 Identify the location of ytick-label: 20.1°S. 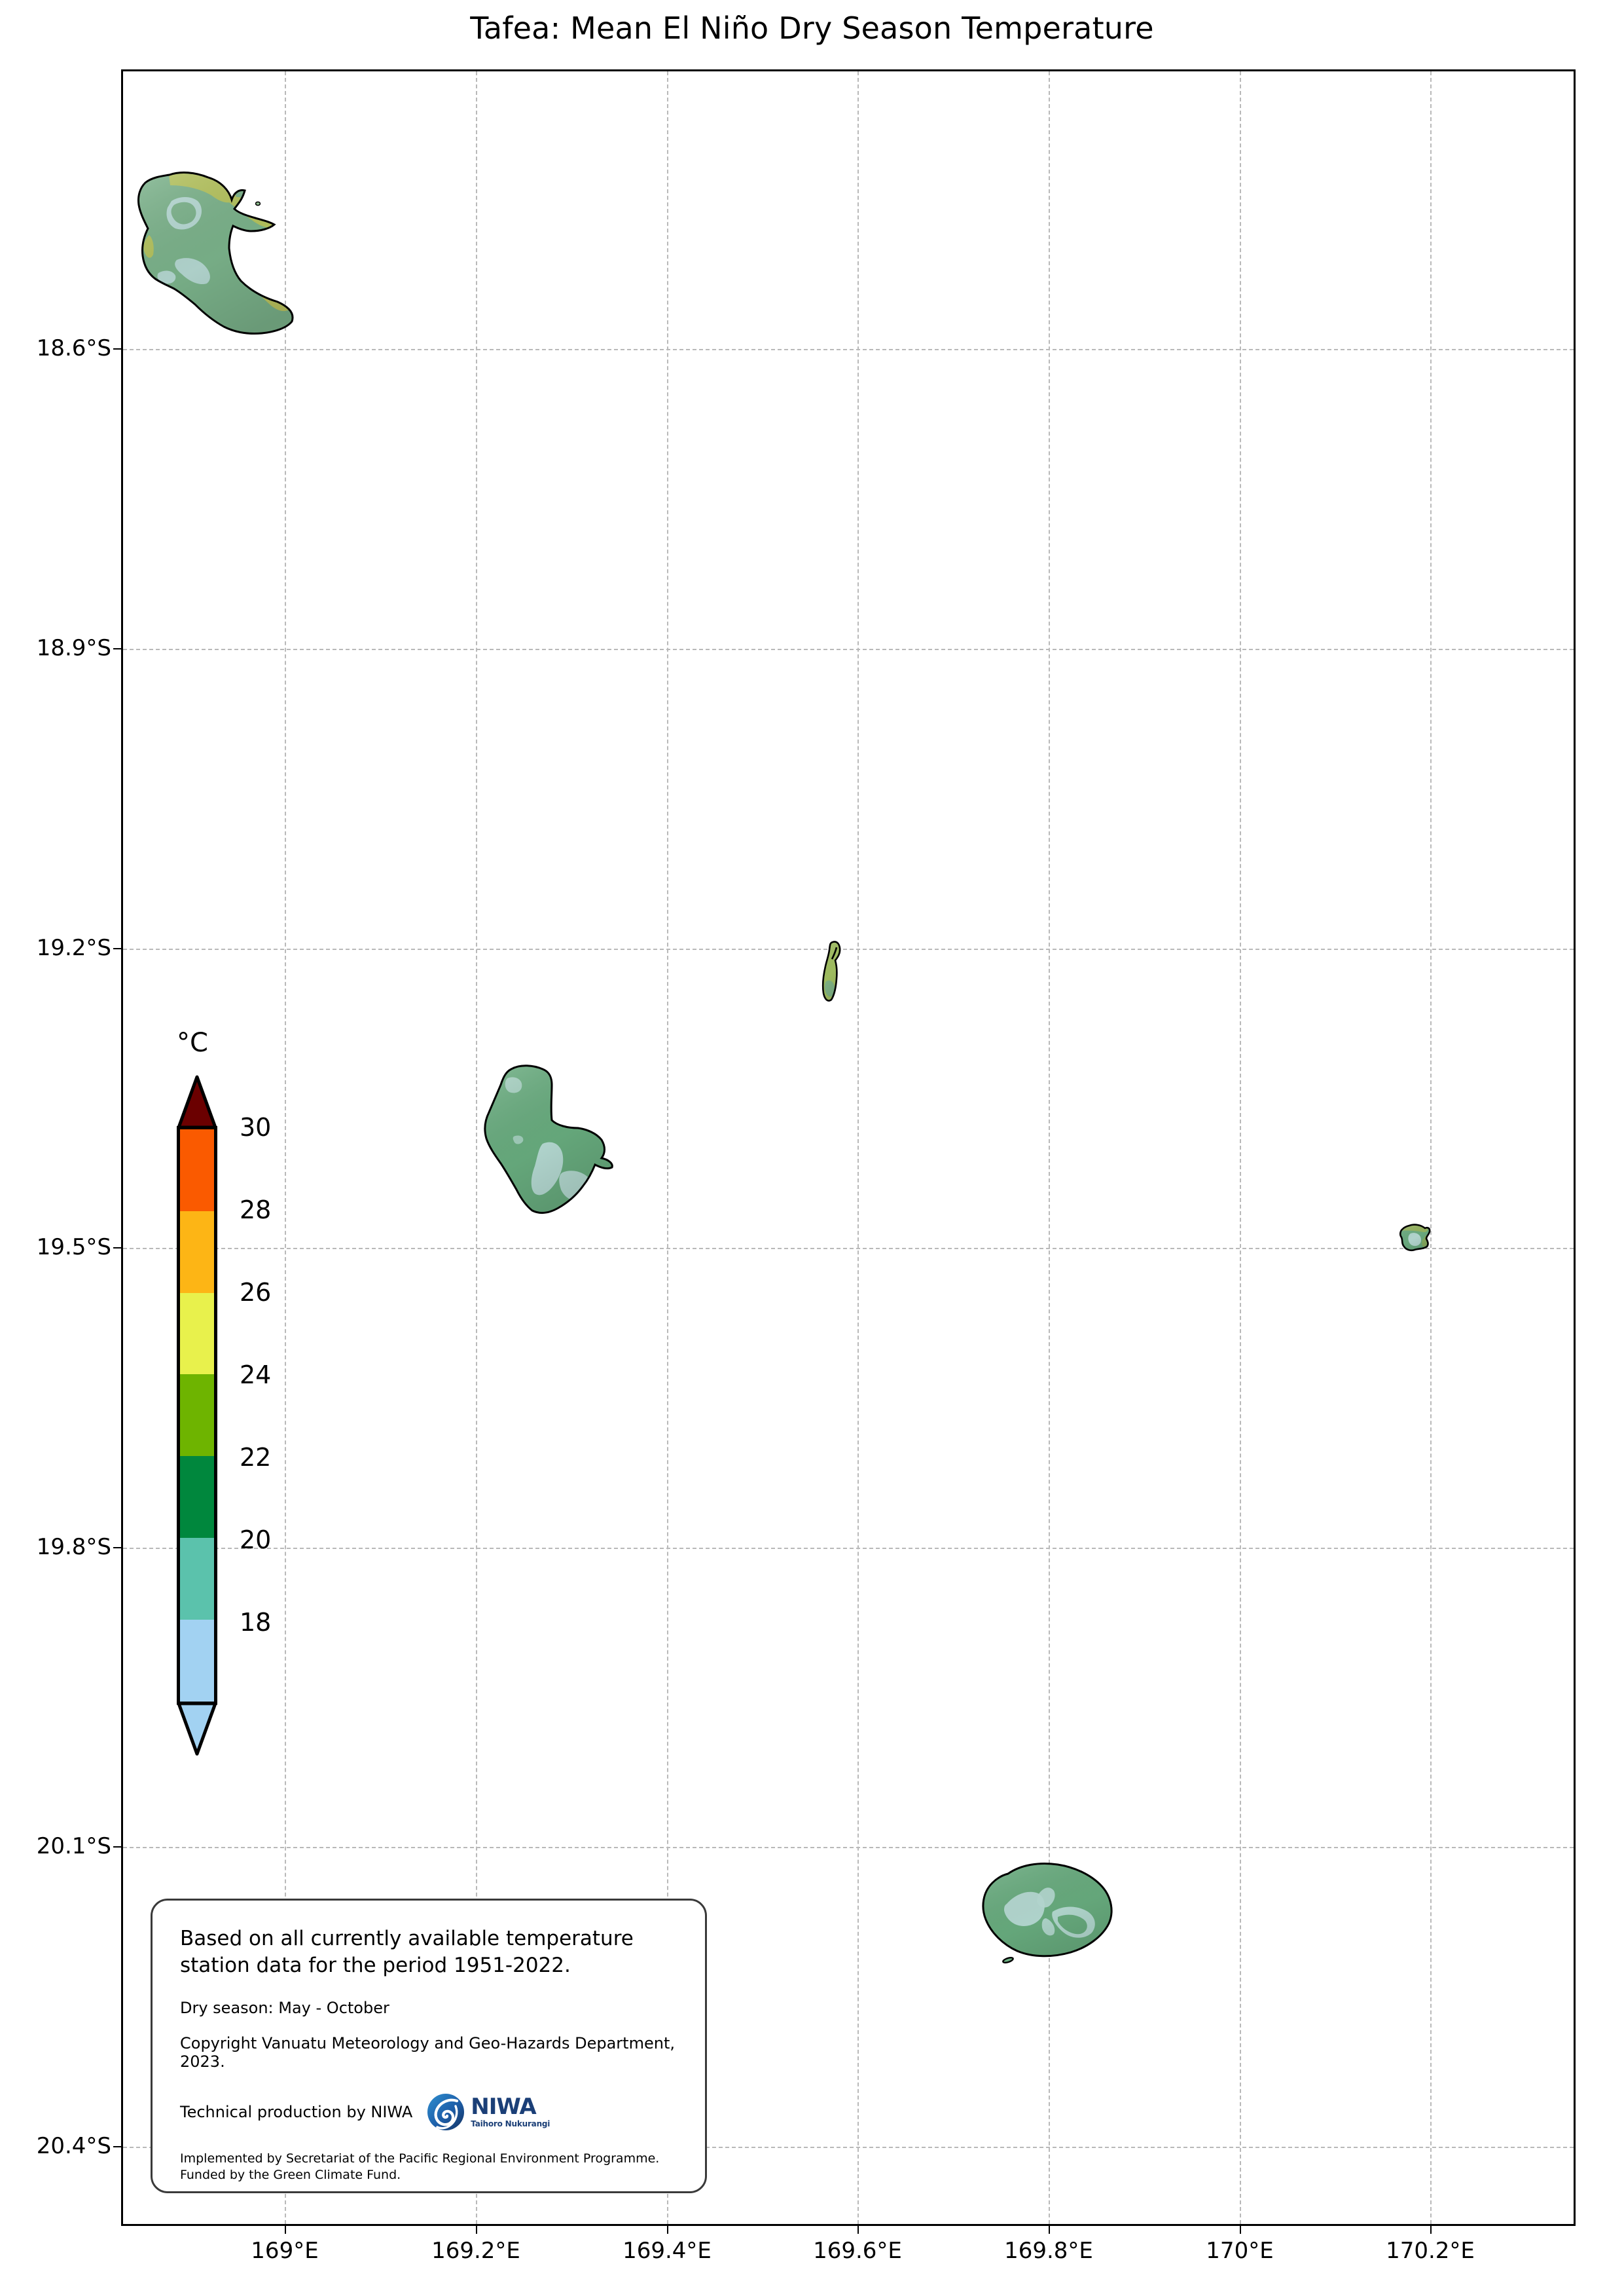
(73, 1846).